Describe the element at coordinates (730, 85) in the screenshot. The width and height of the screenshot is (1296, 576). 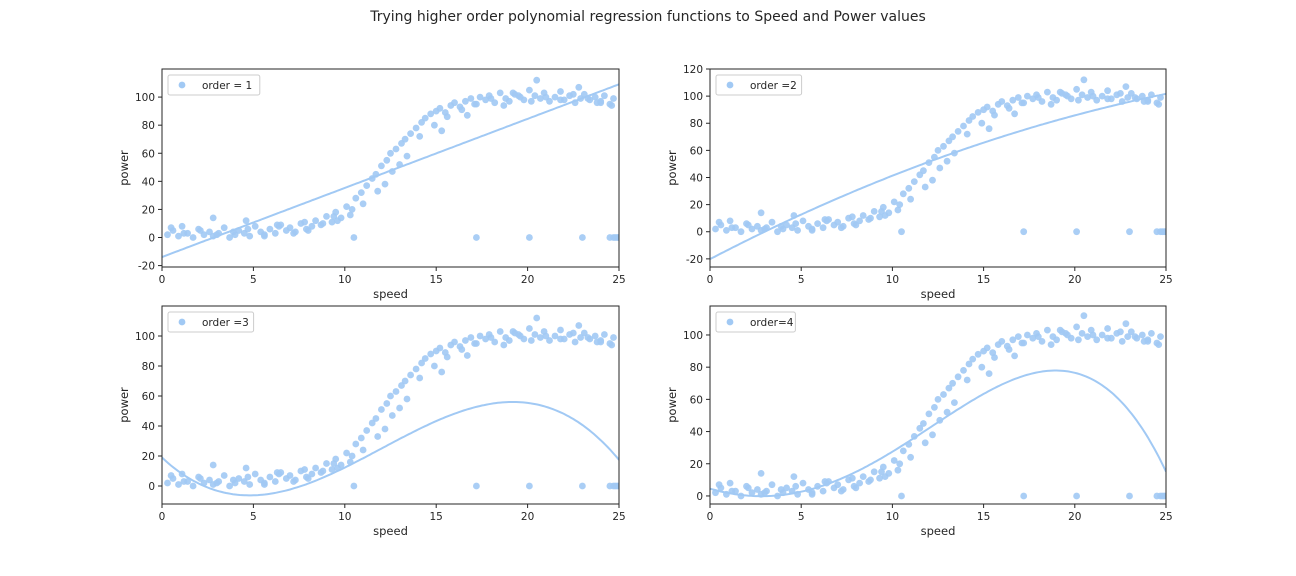
I see `legend-marker` at that location.